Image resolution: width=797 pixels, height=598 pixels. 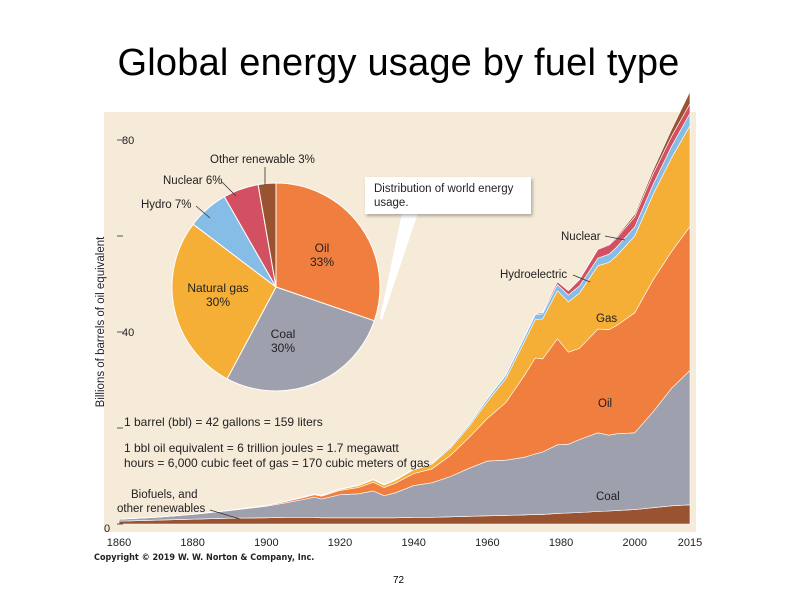 What do you see at coordinates (581, 237) in the screenshot?
I see `label-nuclear: Nuclear` at bounding box center [581, 237].